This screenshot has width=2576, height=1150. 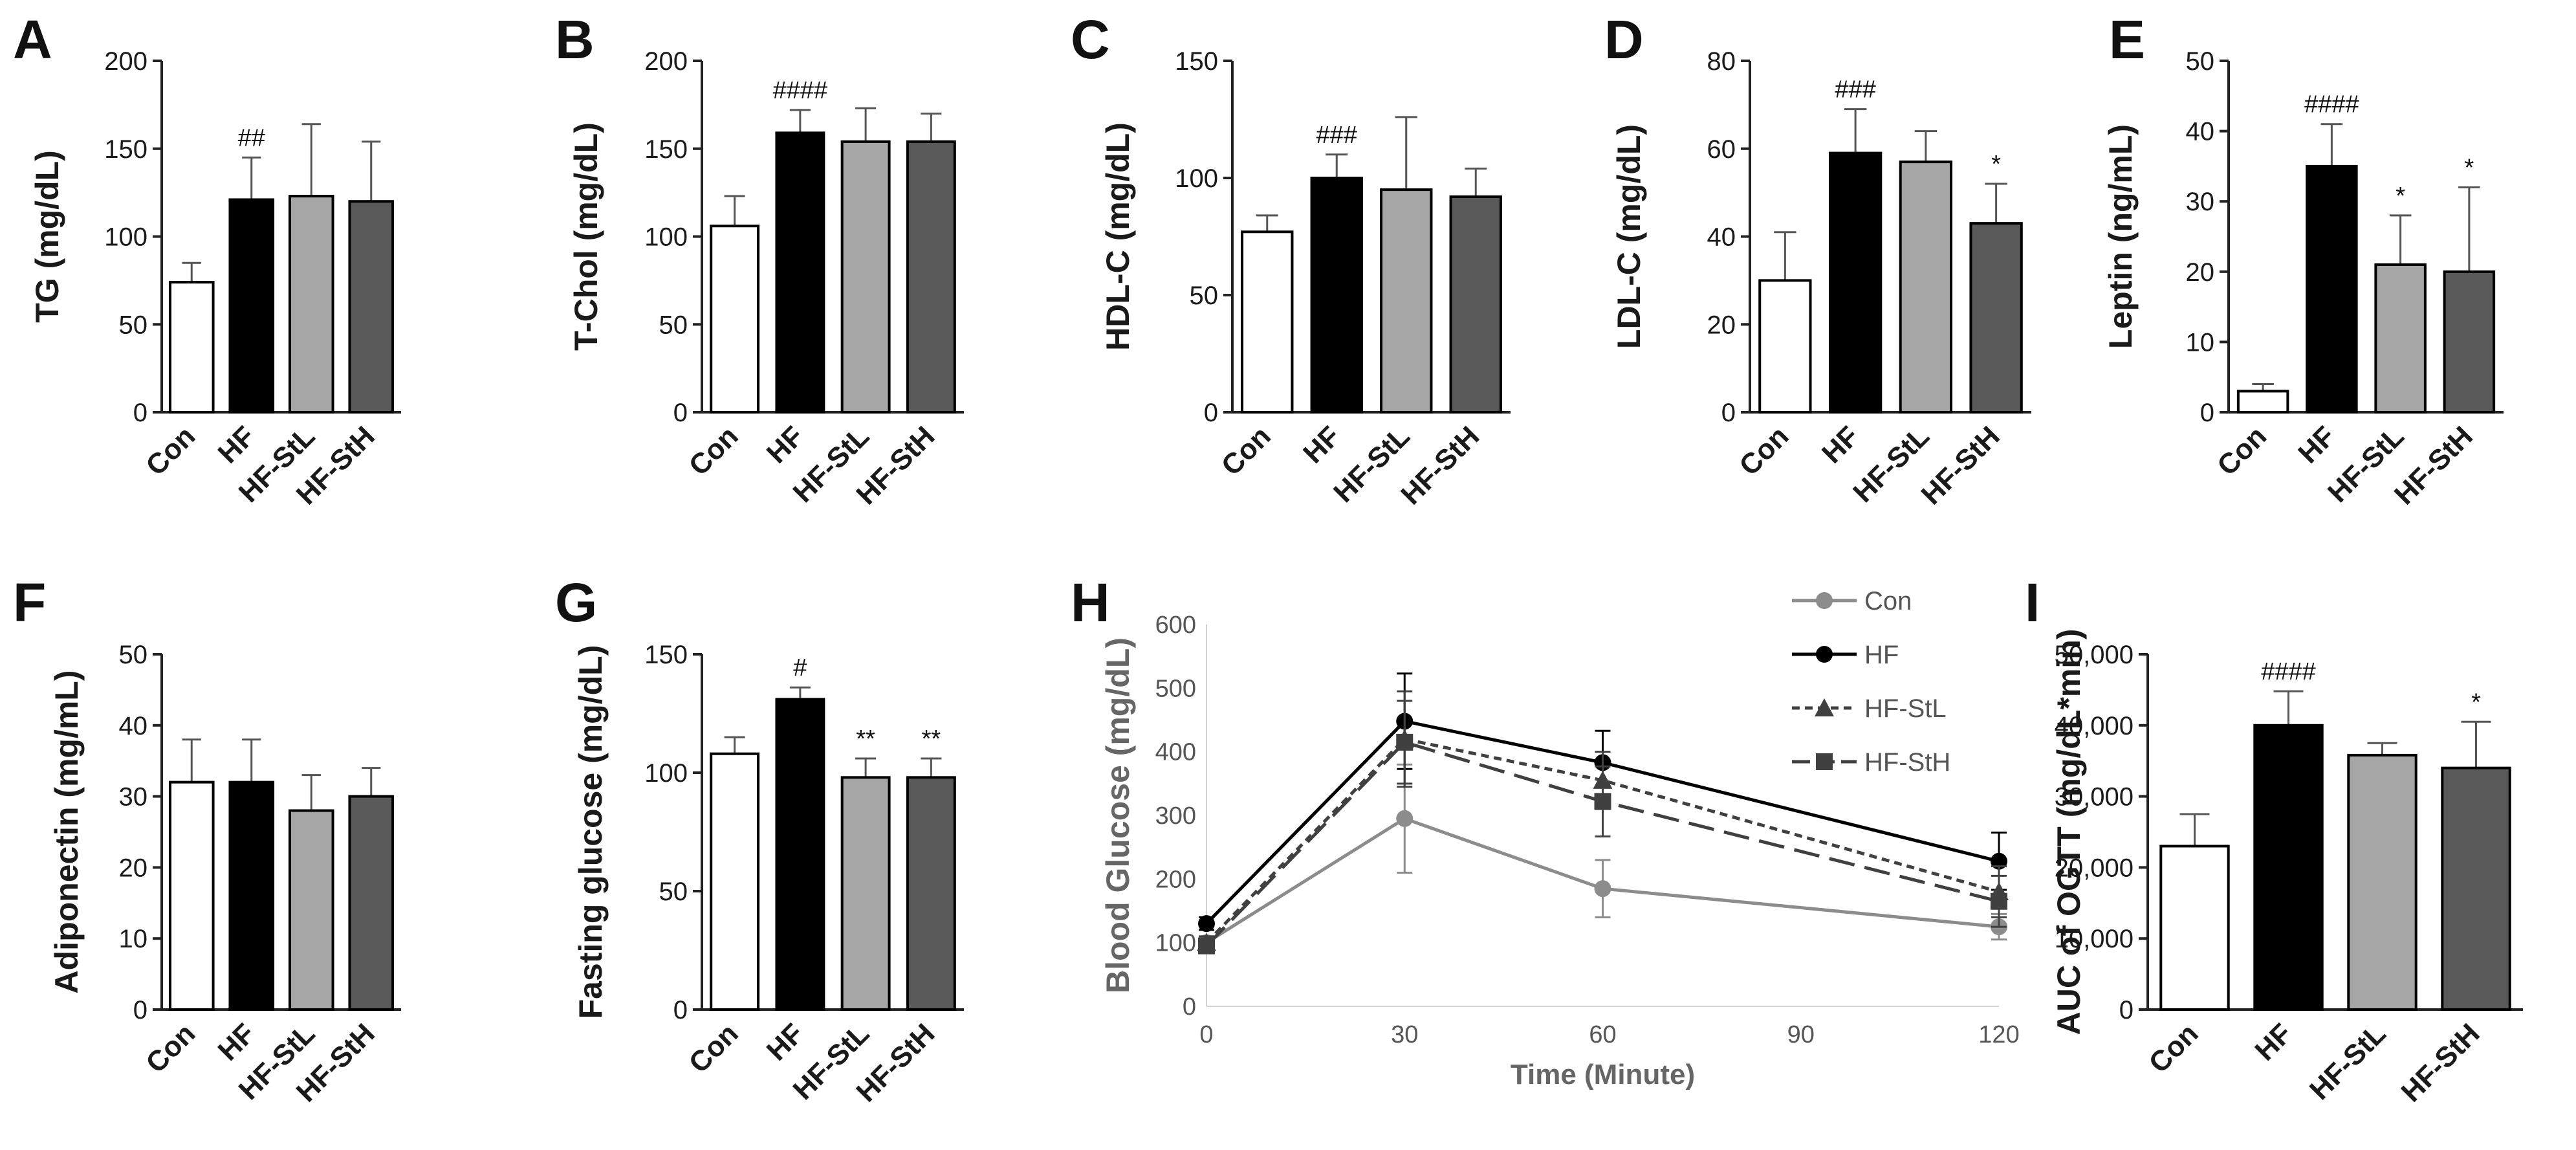 I want to click on panel-letter-e: E, so click(x=2127, y=39).